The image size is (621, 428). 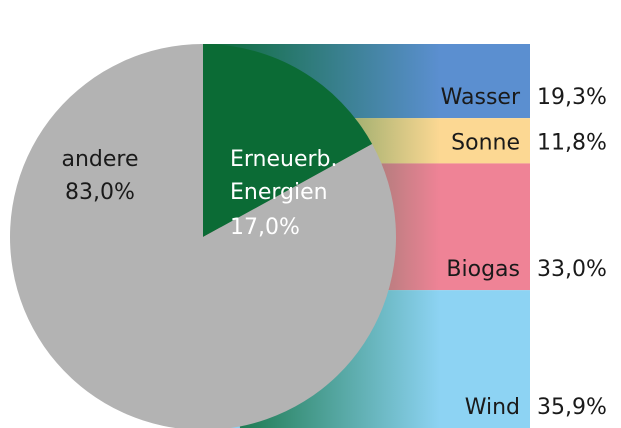 What do you see at coordinates (572, 142) in the screenshot?
I see `value-label: 11,8%` at bounding box center [572, 142].